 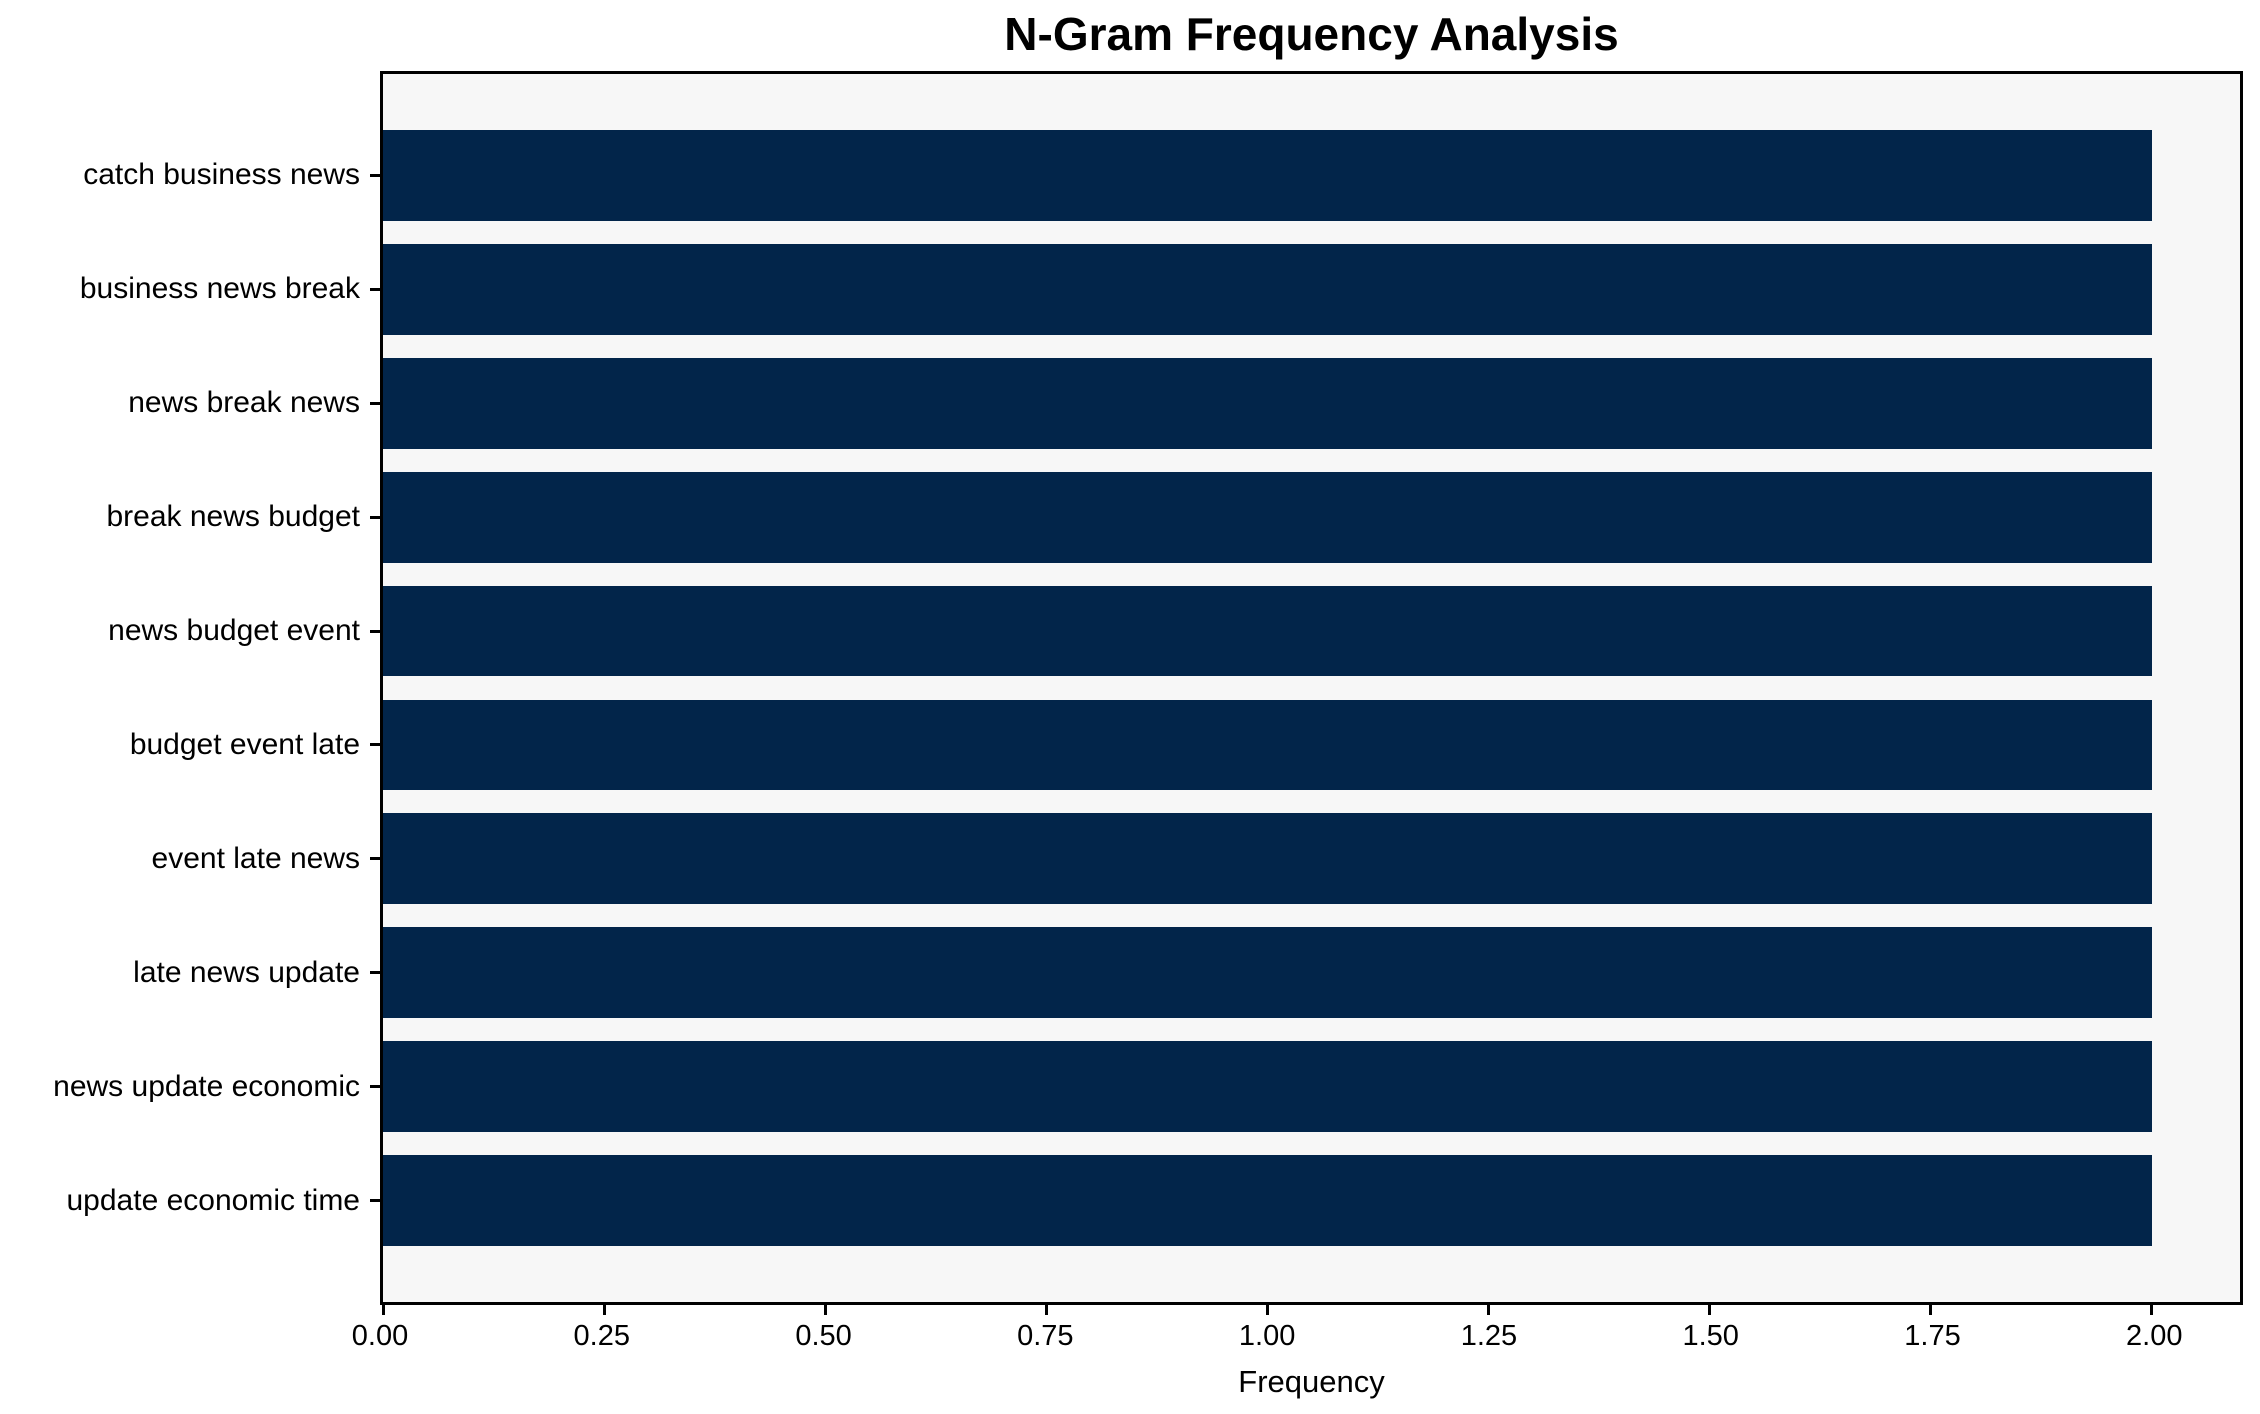 What do you see at coordinates (244, 403) in the screenshot?
I see `y-axis-category-label: news break news` at bounding box center [244, 403].